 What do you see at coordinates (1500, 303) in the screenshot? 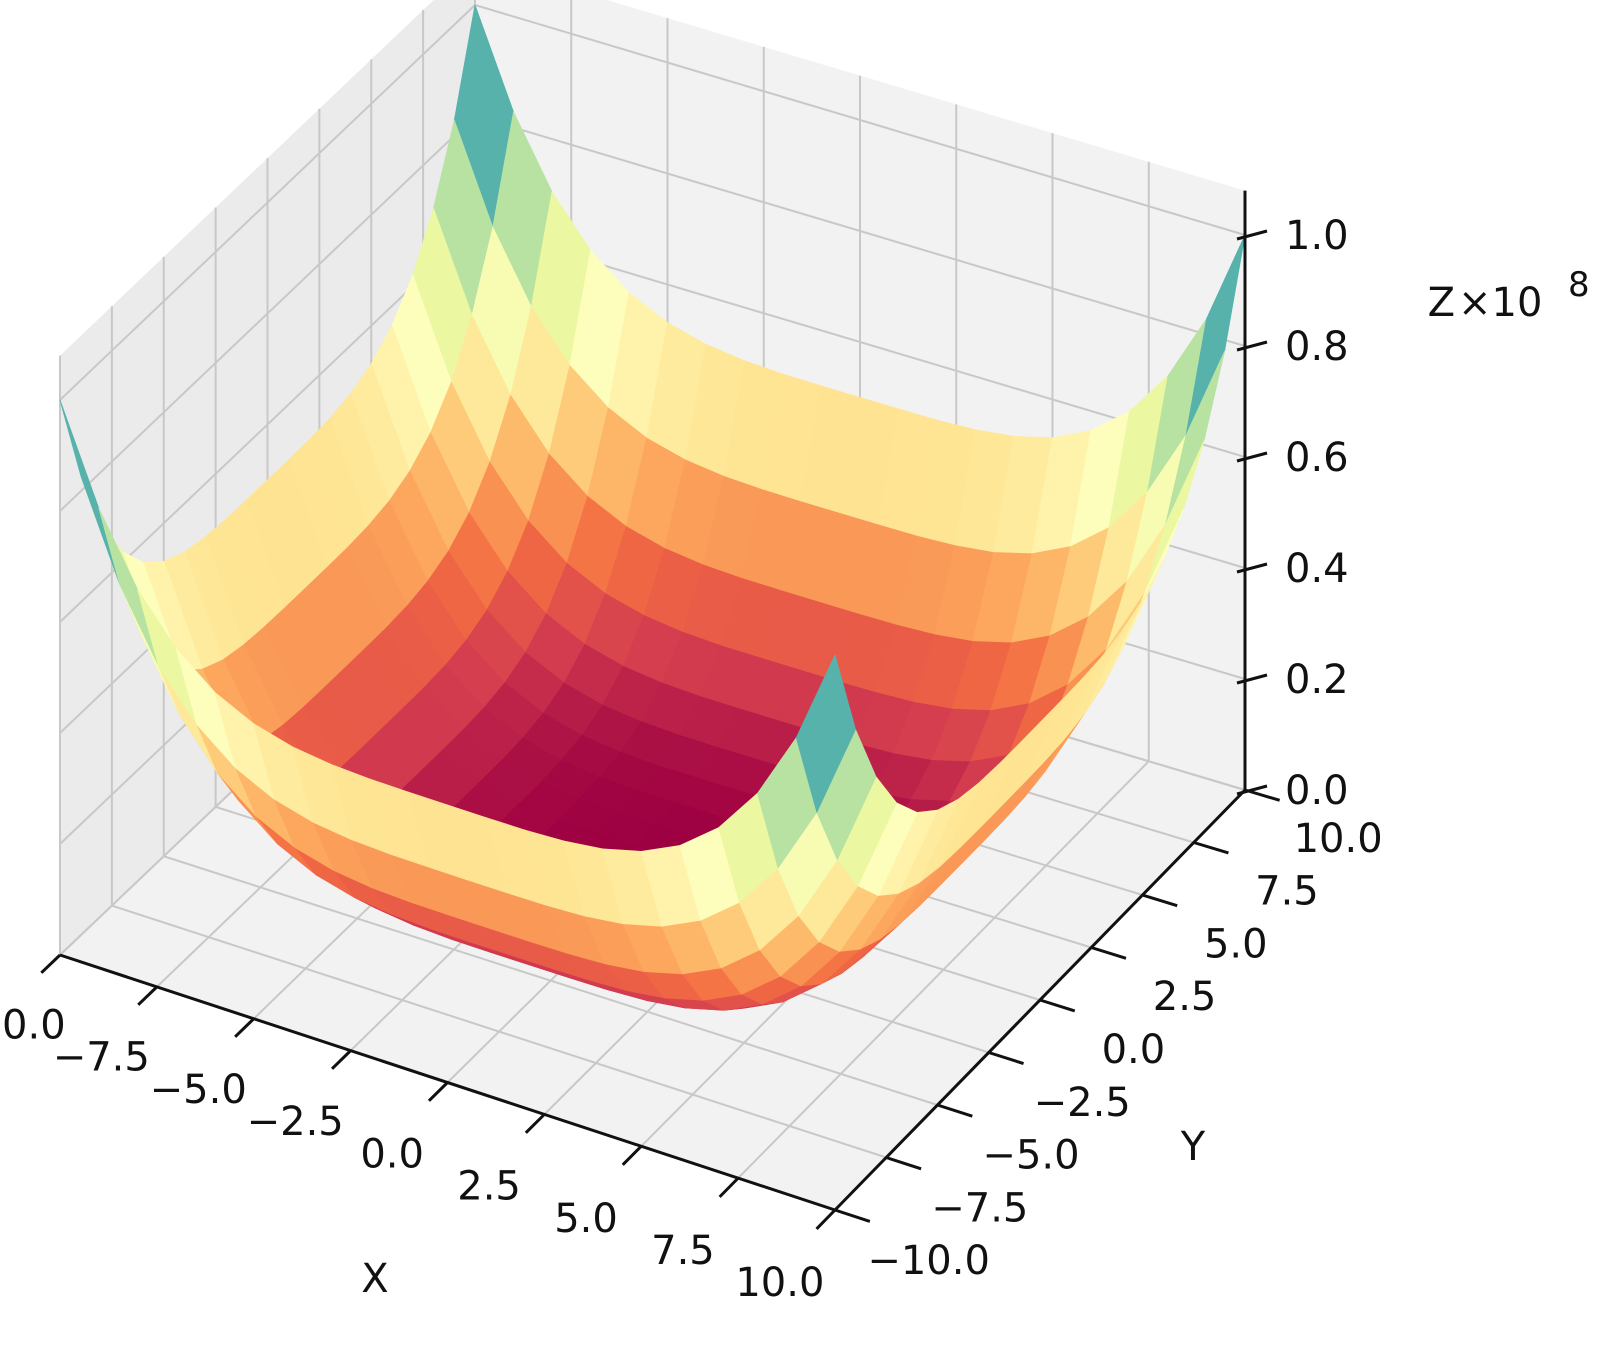
I see `z-axis-scale: ×10` at bounding box center [1500, 303].